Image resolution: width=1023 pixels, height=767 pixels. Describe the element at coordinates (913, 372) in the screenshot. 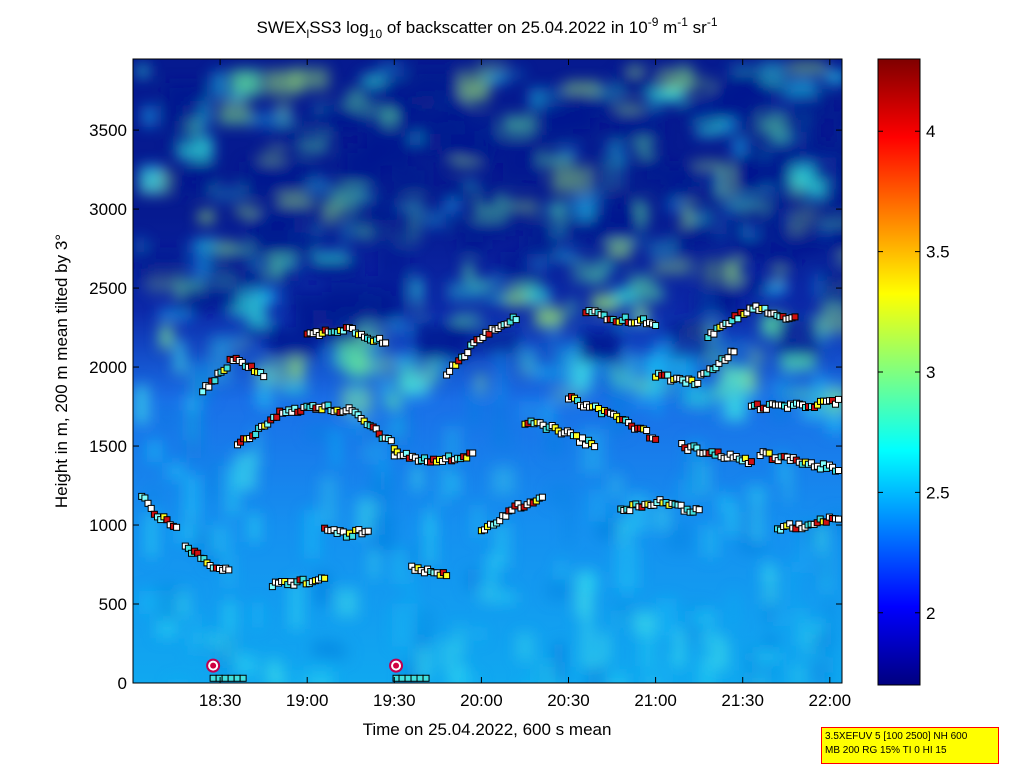

I see `colorbar: 2 2.5 3 3.5 4` at that location.